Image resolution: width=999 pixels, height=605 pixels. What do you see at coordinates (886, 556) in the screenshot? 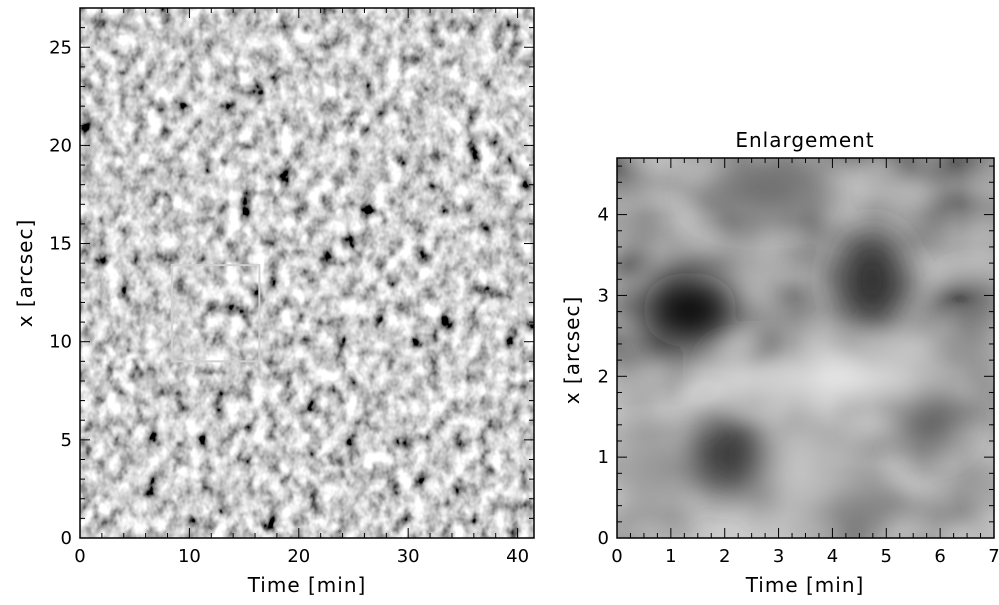
I see `right-x-tick-label: 5` at bounding box center [886, 556].